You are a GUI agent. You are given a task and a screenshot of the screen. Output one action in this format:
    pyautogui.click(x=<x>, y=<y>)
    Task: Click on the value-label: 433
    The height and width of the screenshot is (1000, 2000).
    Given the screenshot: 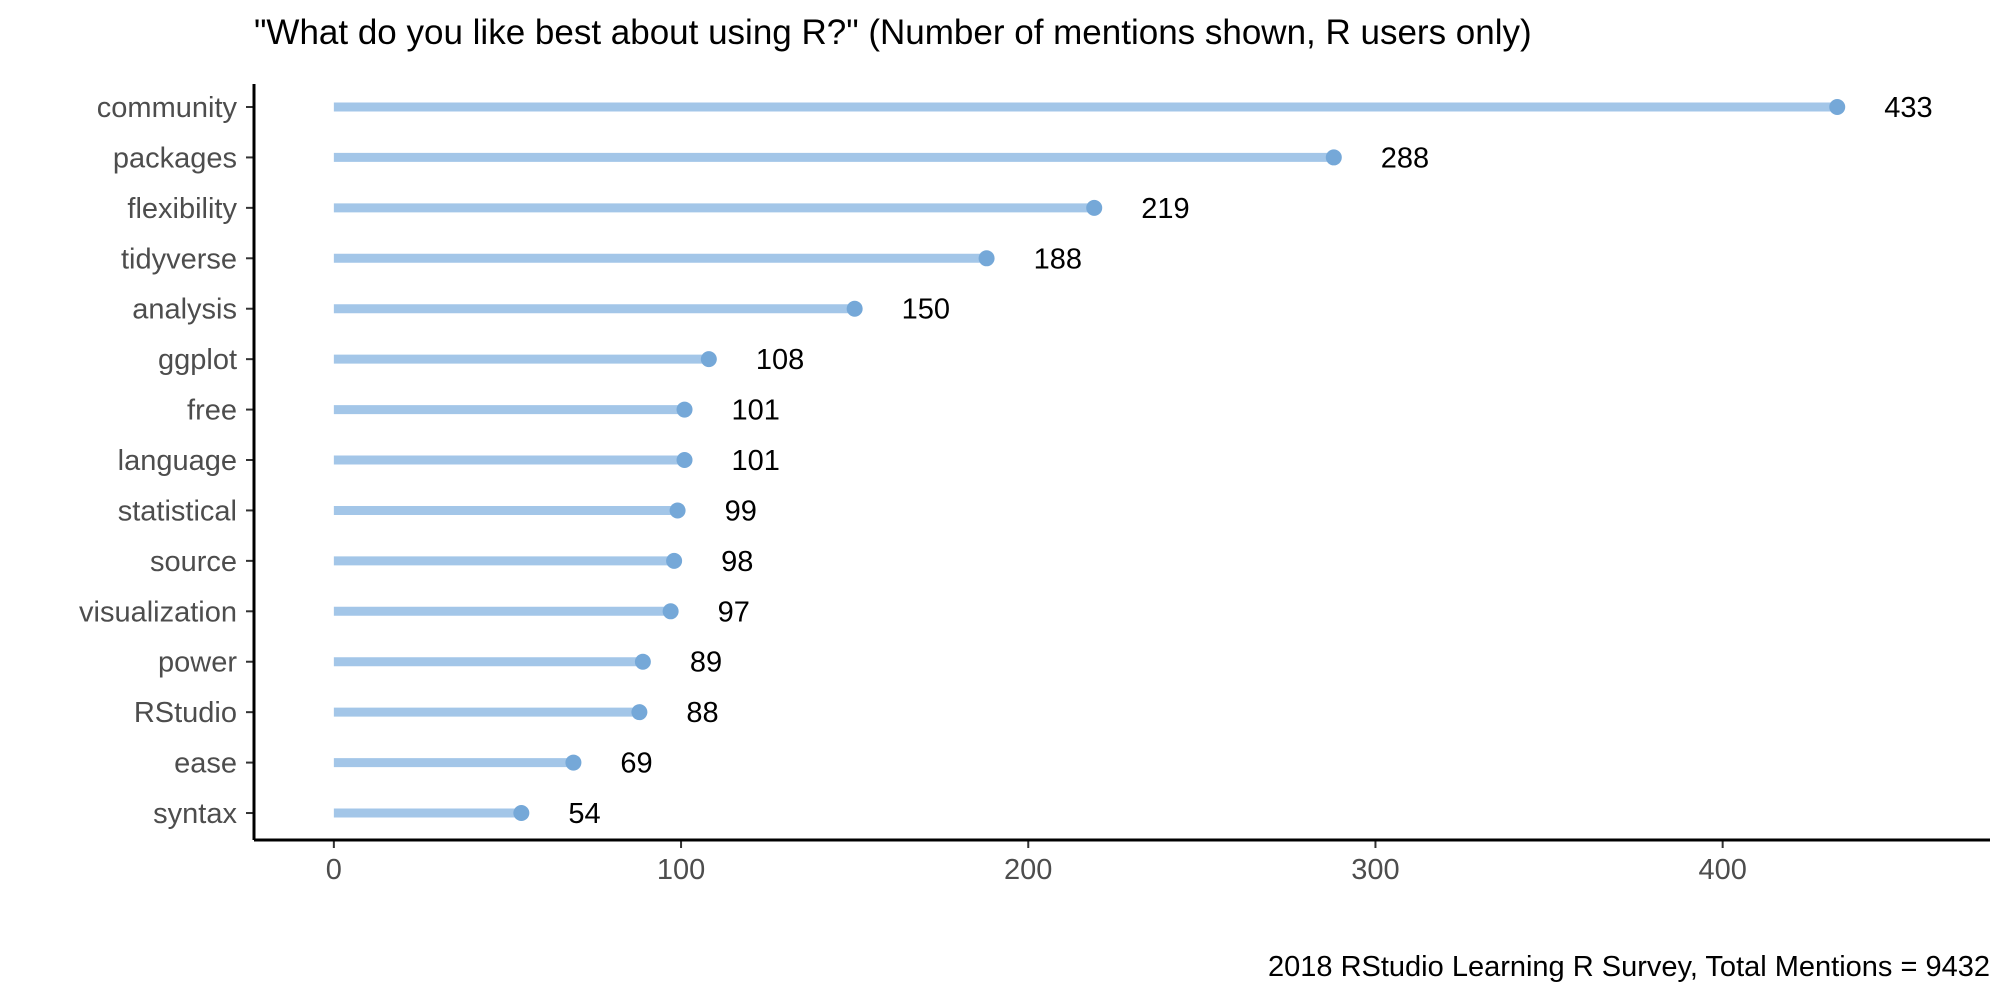 What is the action you would take?
    pyautogui.click(x=1908, y=108)
    